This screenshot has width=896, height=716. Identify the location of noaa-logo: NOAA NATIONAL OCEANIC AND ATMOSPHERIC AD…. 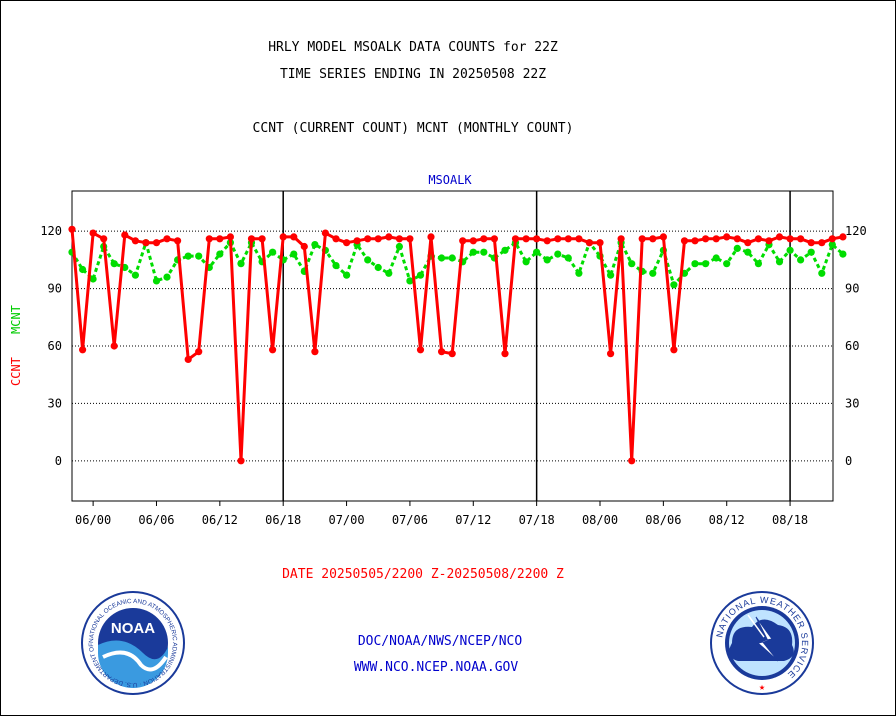
(133, 643).